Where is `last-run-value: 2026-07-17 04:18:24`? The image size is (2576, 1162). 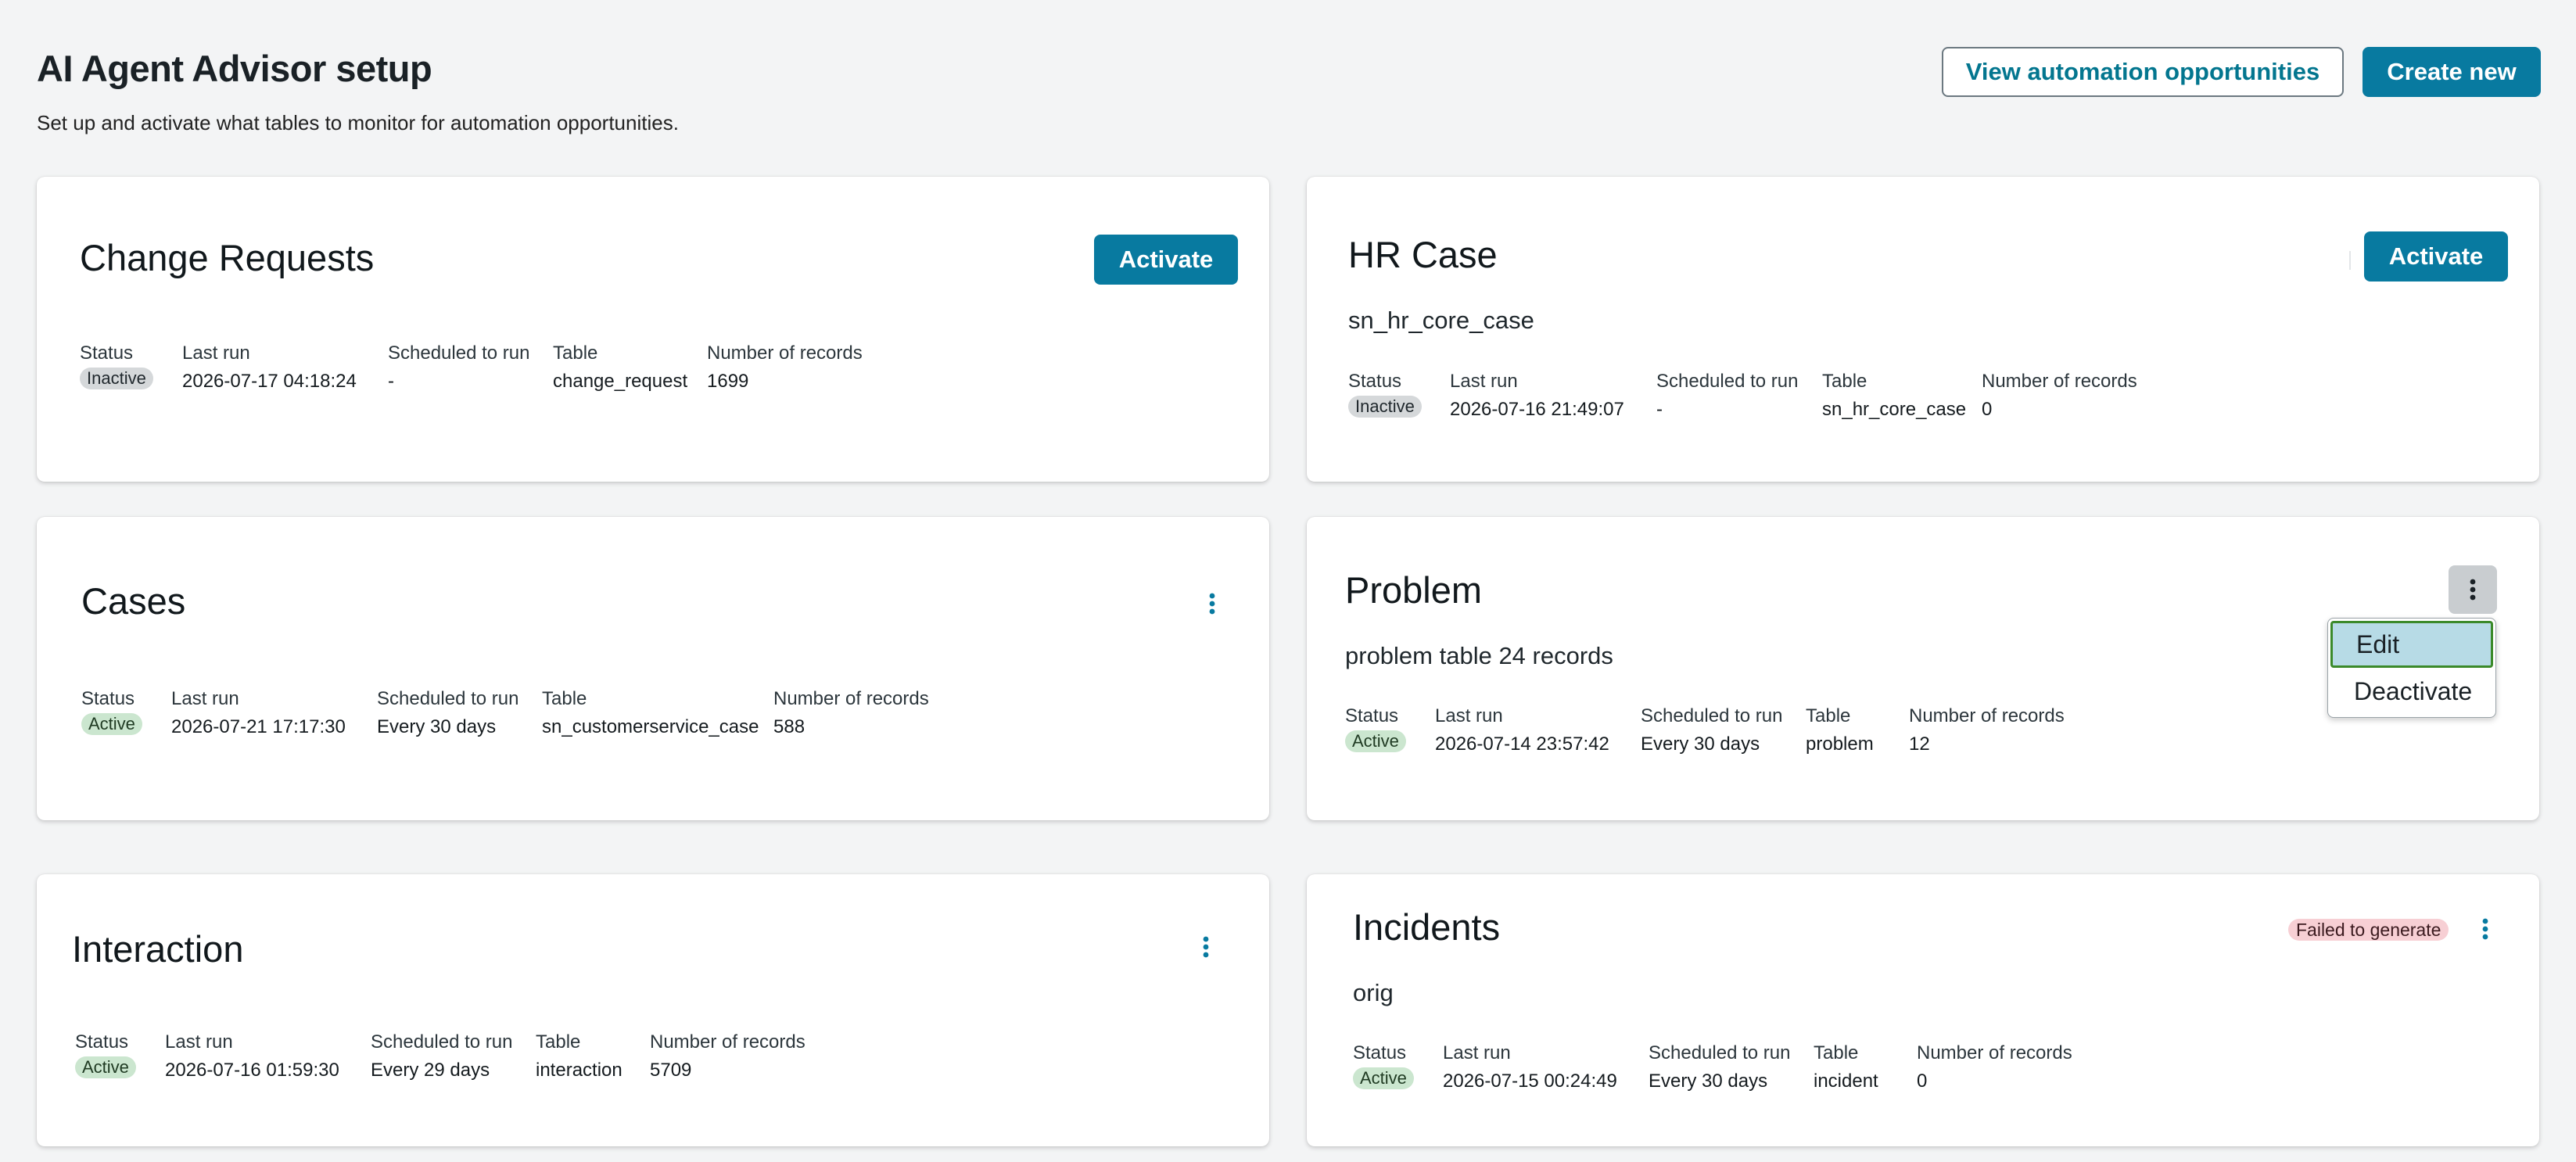
last-run-value: 2026-07-17 04:18:24 is located at coordinates (269, 381).